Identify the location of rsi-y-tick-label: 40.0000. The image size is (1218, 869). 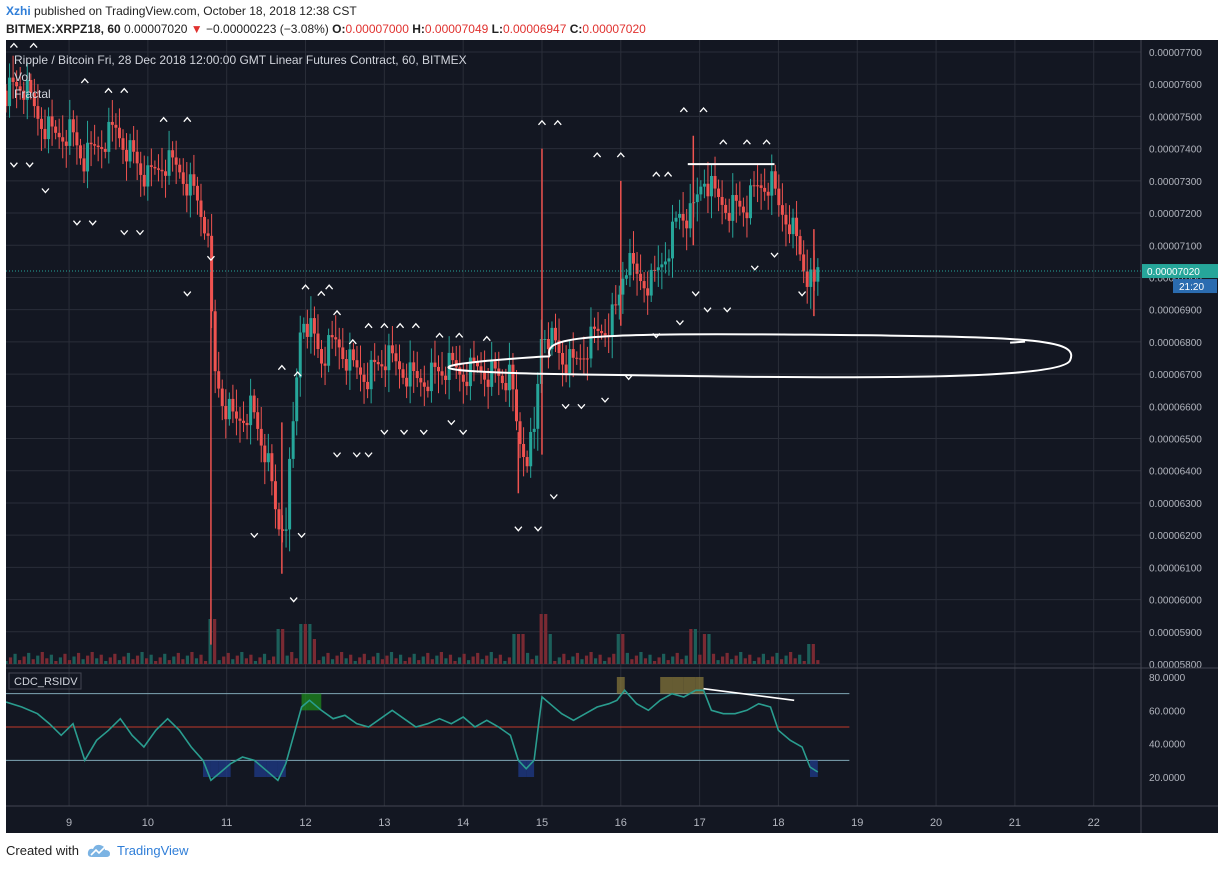
(1167, 745).